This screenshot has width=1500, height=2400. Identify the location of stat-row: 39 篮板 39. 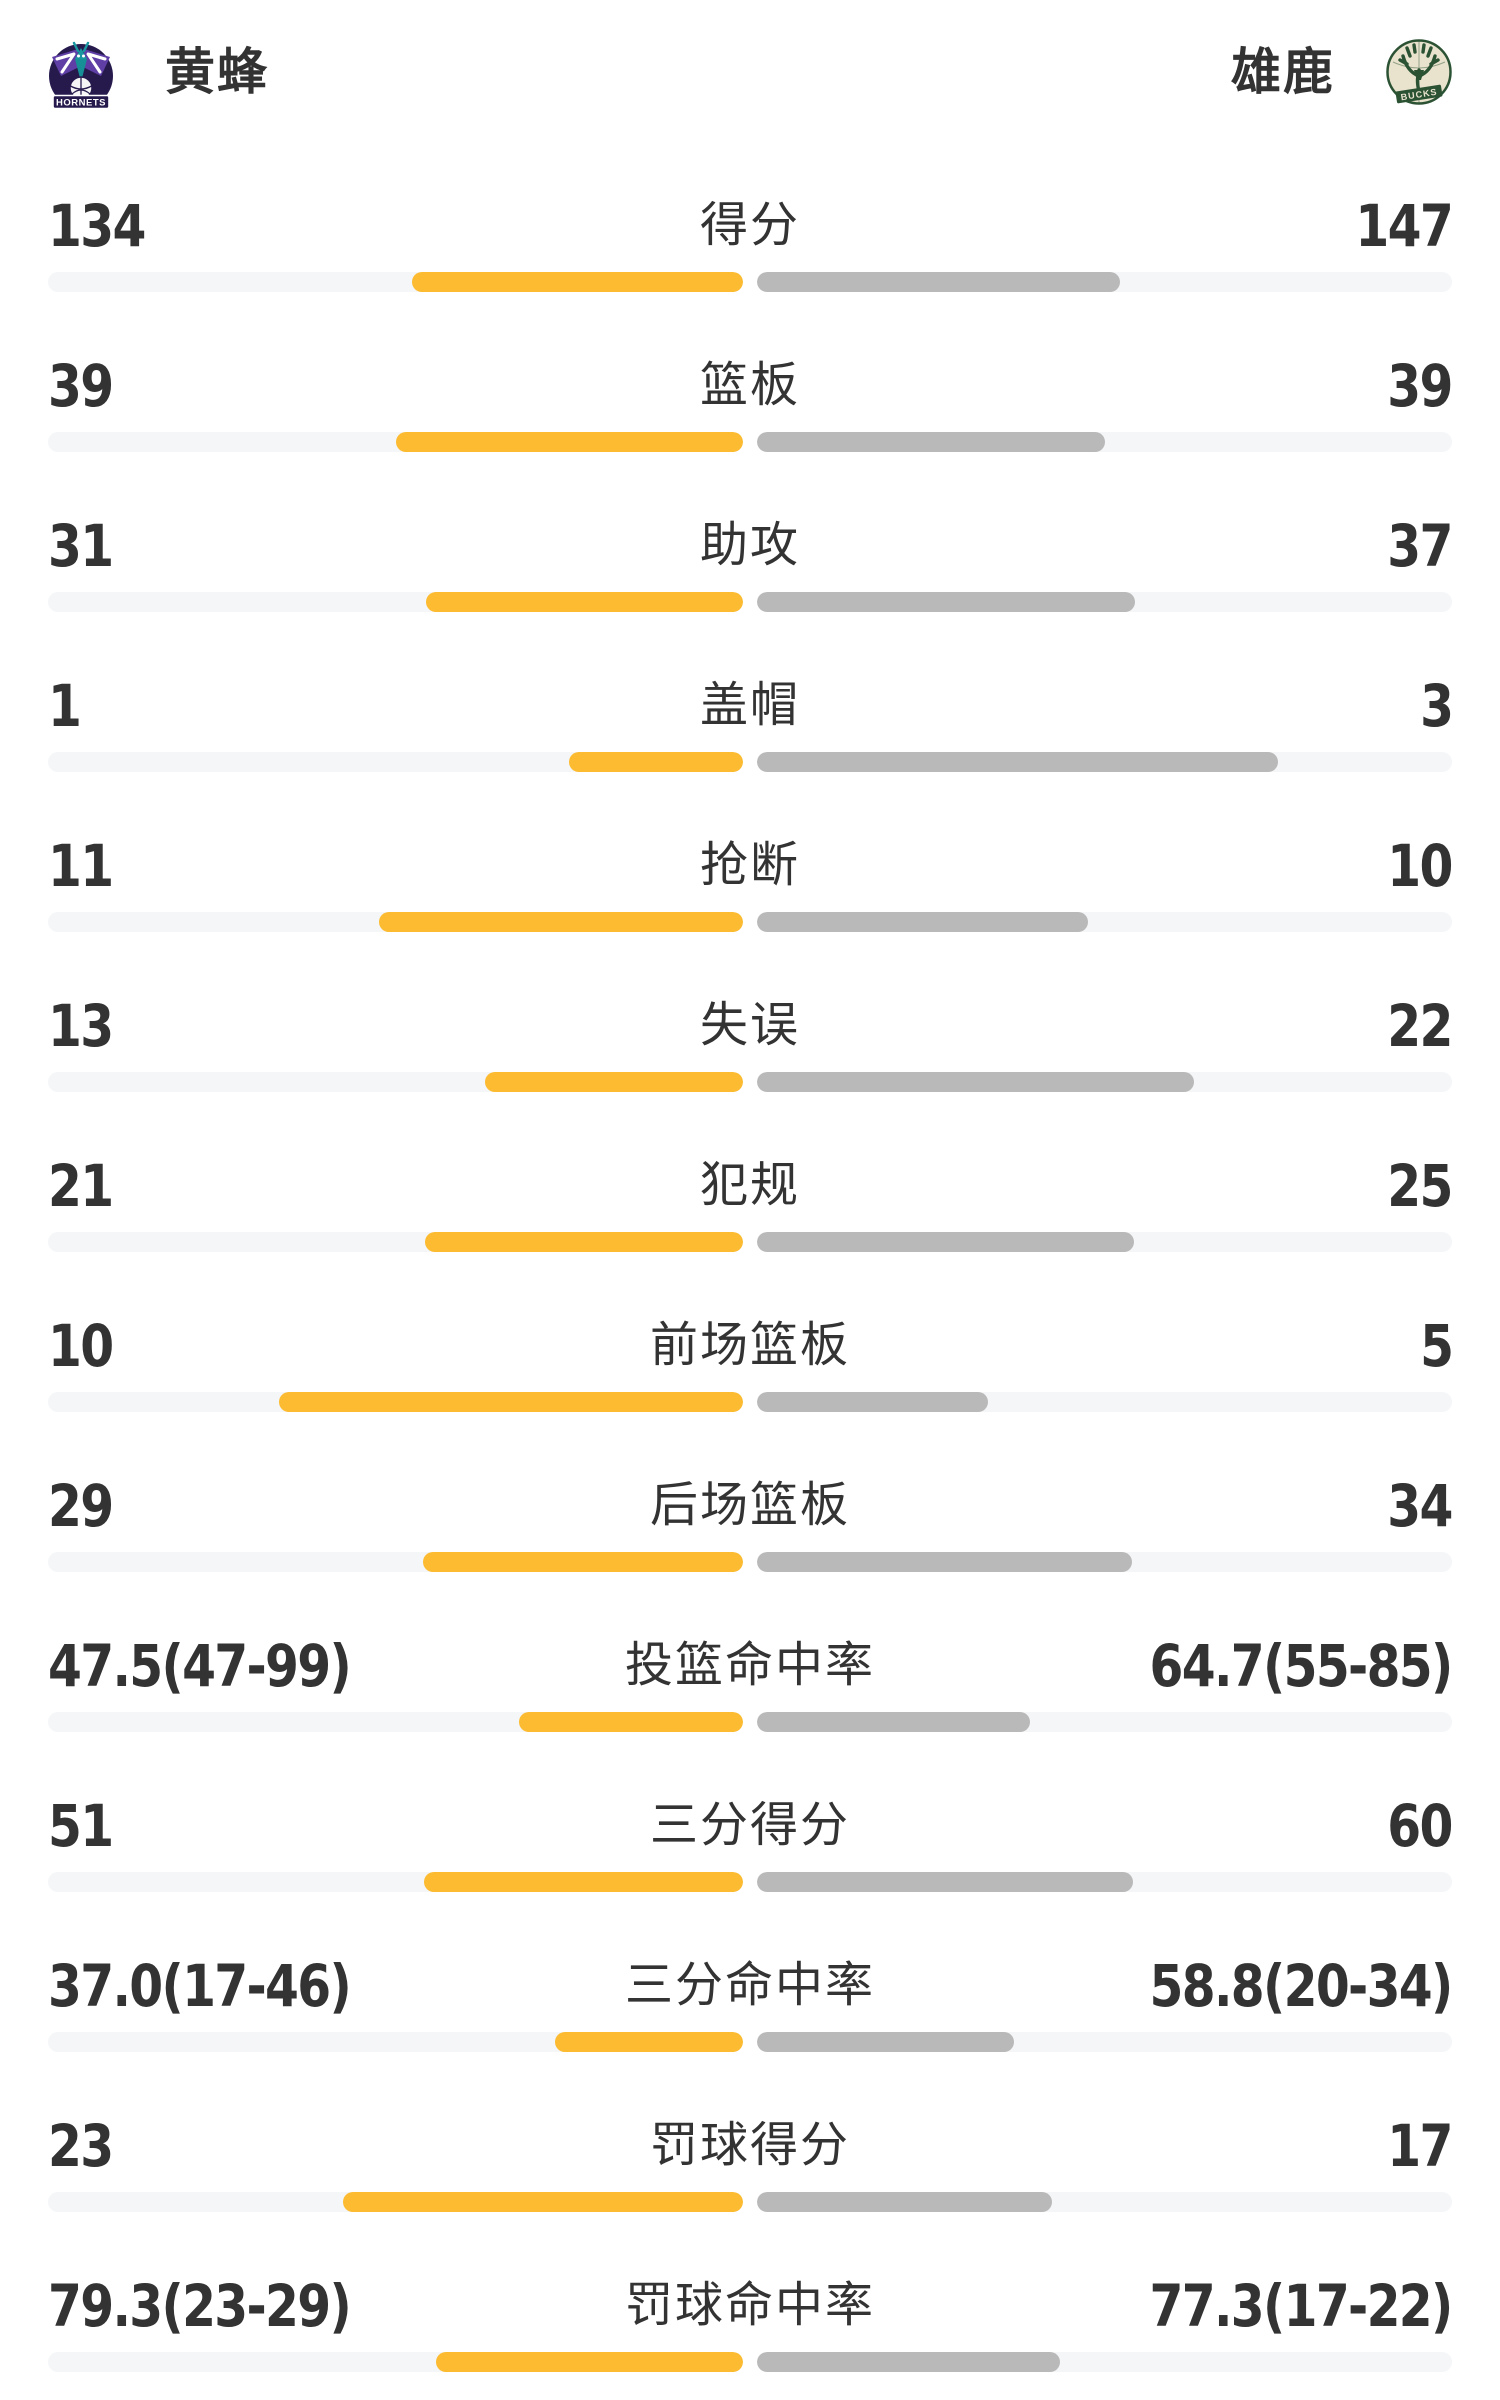
(750, 386).